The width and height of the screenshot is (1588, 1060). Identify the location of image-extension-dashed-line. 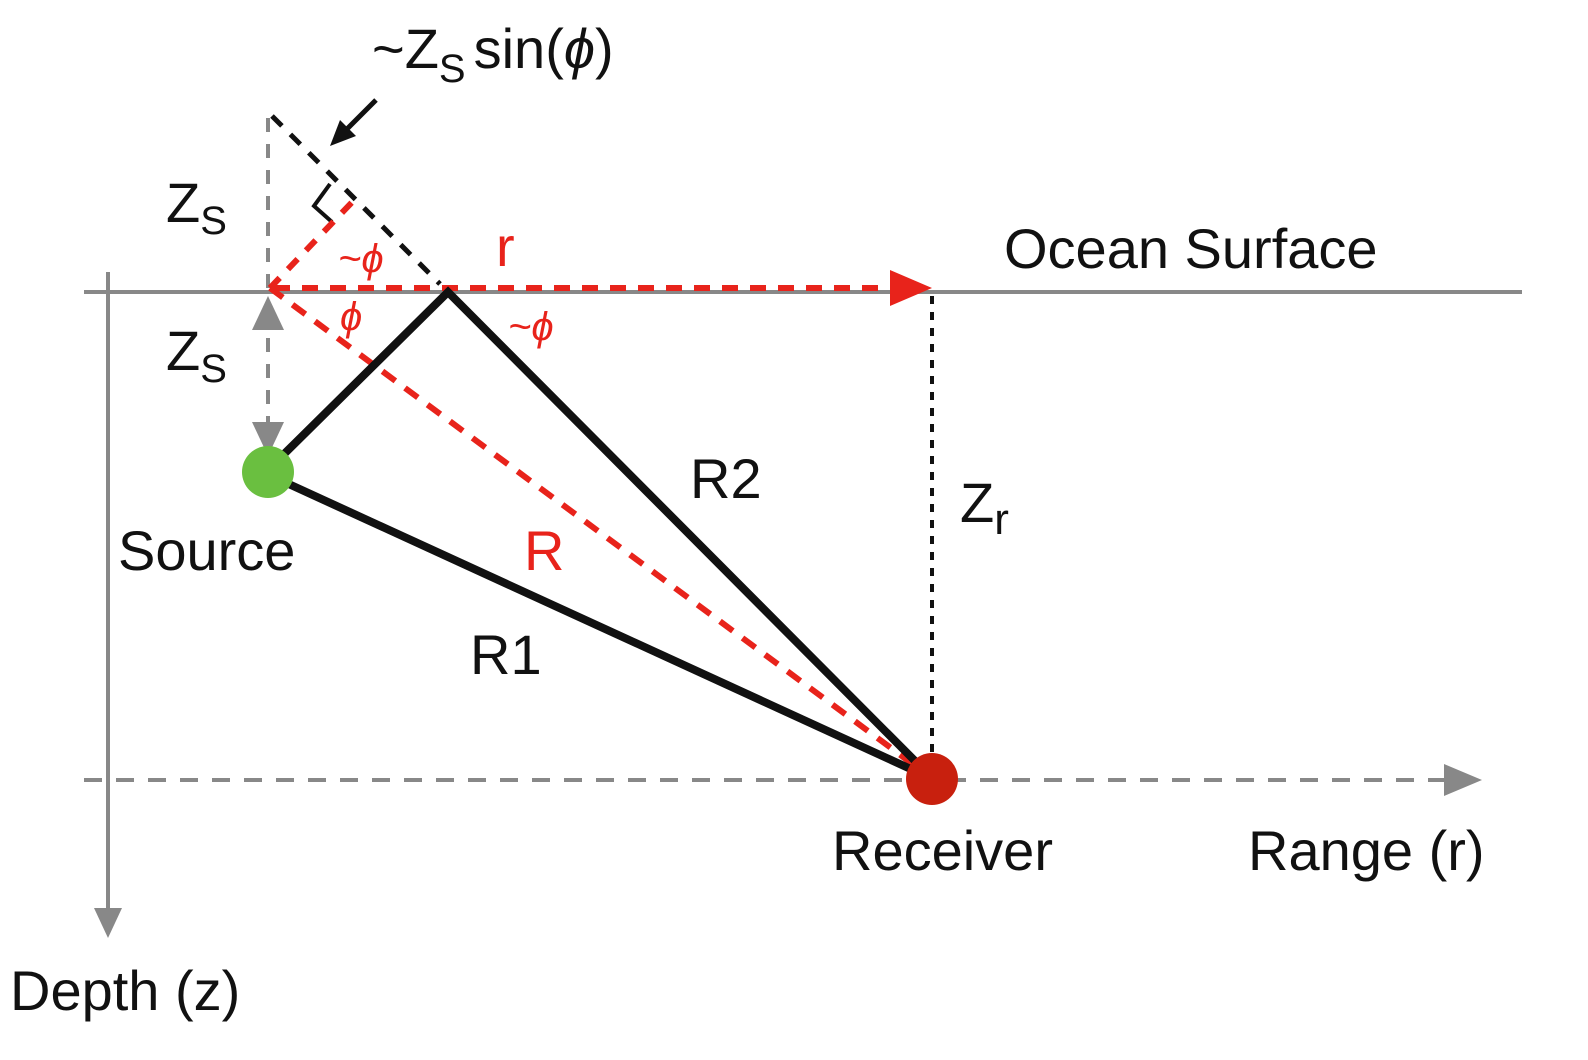
(356, 200).